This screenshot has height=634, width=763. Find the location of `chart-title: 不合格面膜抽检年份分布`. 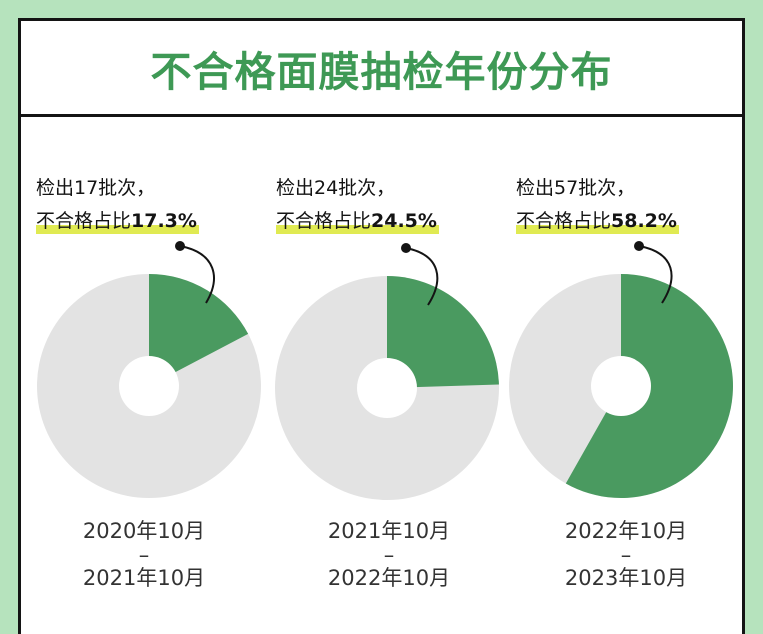

chart-title: 不合格面膜抽检年份分布 is located at coordinates (381, 71).